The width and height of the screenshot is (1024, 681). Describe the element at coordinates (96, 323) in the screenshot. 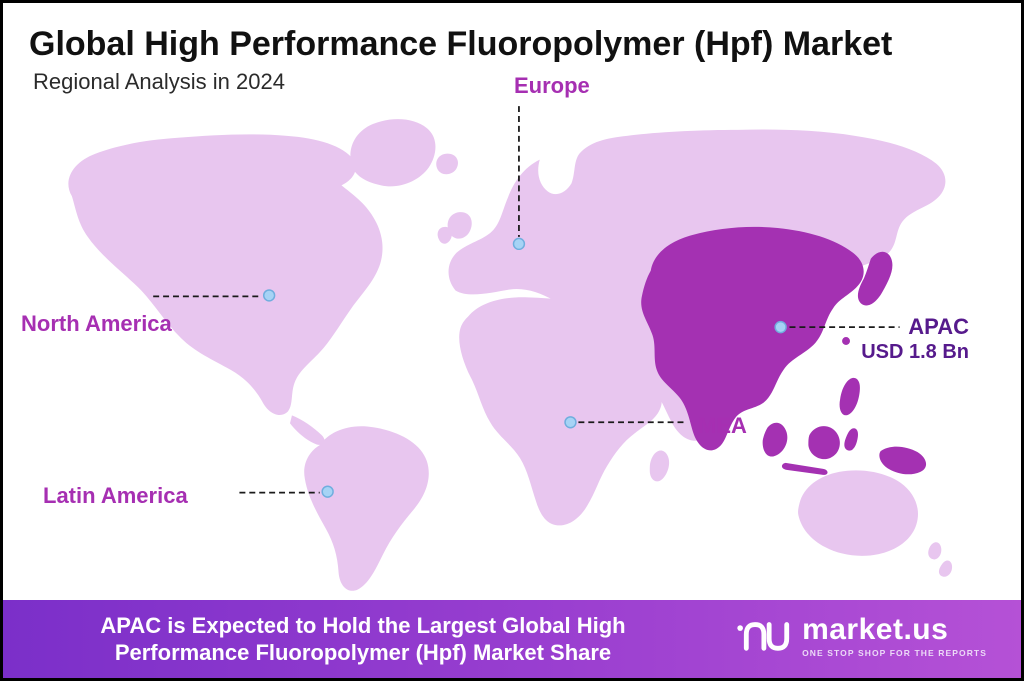

I see `region-label-north-america: North America` at that location.